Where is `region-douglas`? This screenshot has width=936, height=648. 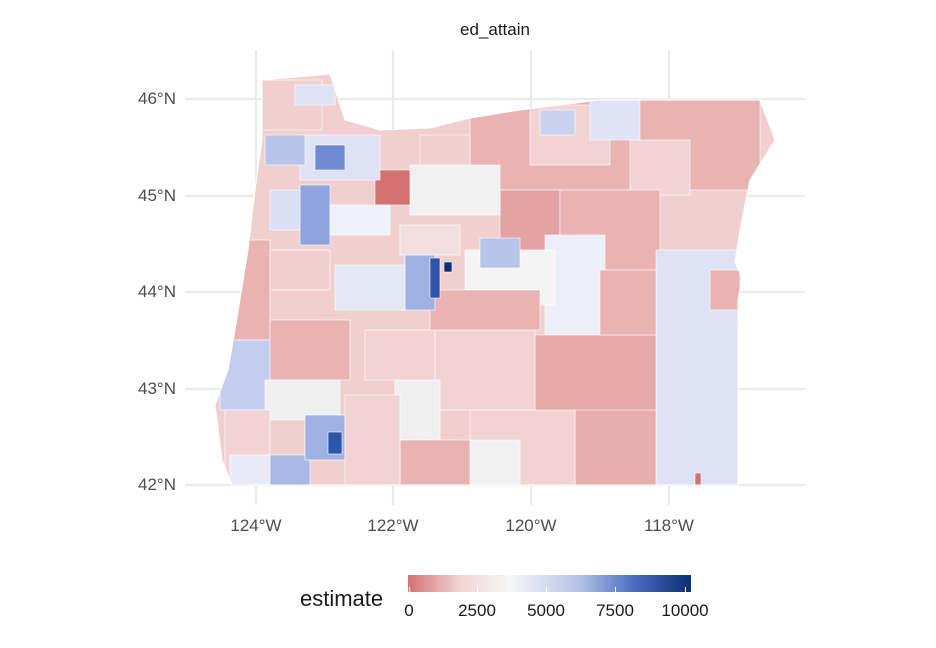
region-douglas is located at coordinates (310, 350).